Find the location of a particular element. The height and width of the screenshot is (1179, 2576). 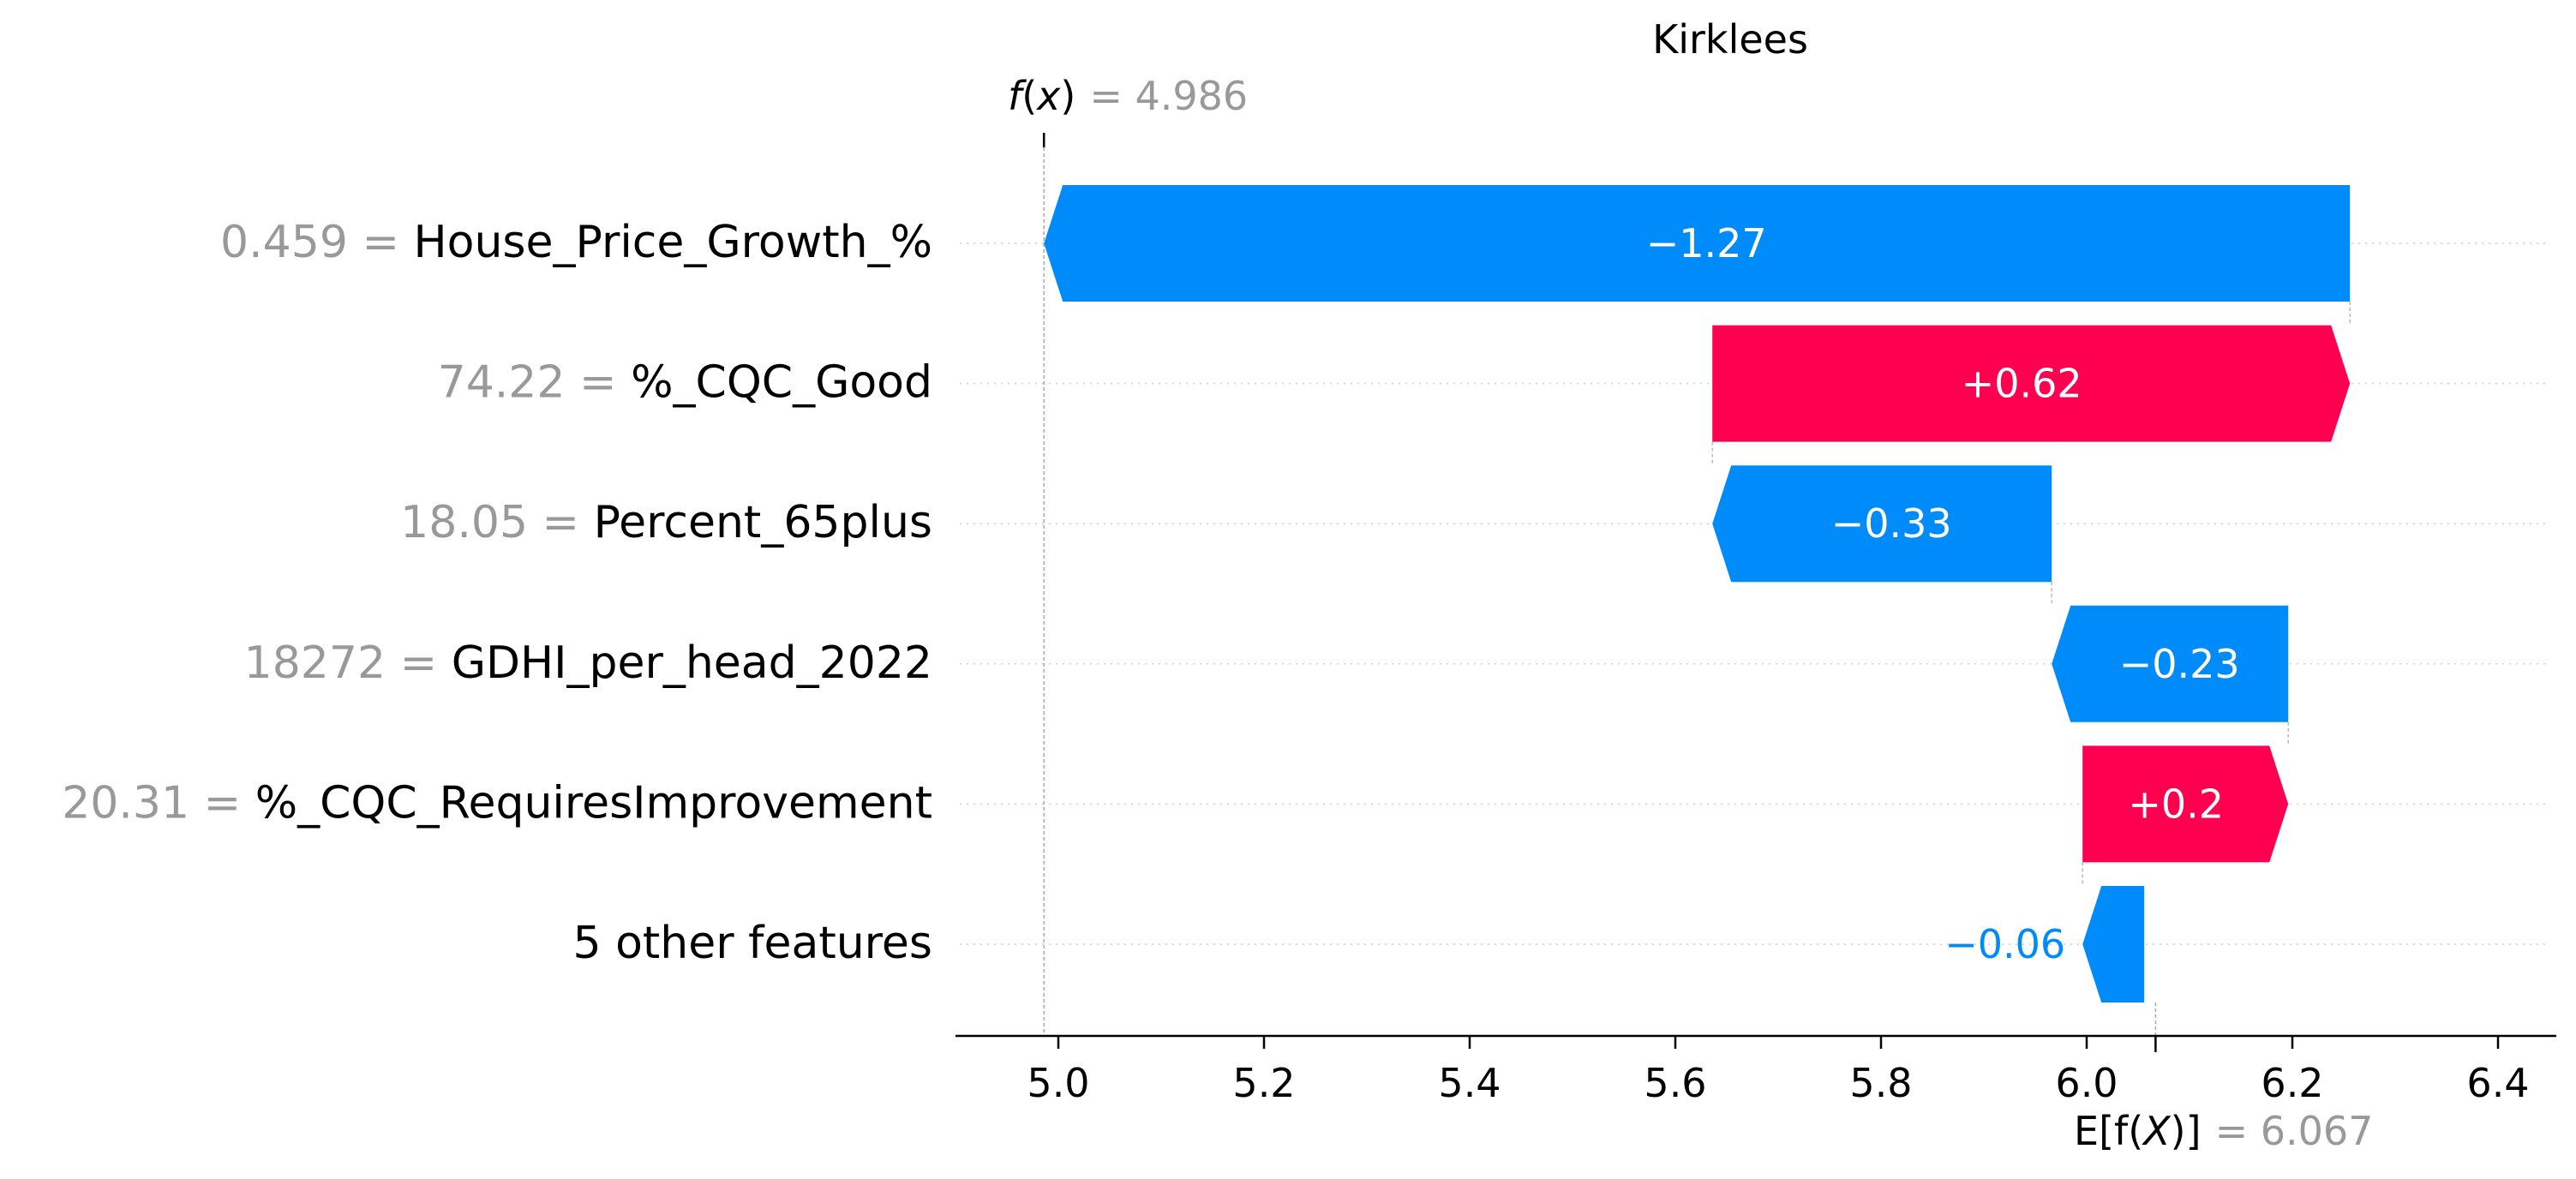

feature-name: House_Price_Growth_% is located at coordinates (673, 242).